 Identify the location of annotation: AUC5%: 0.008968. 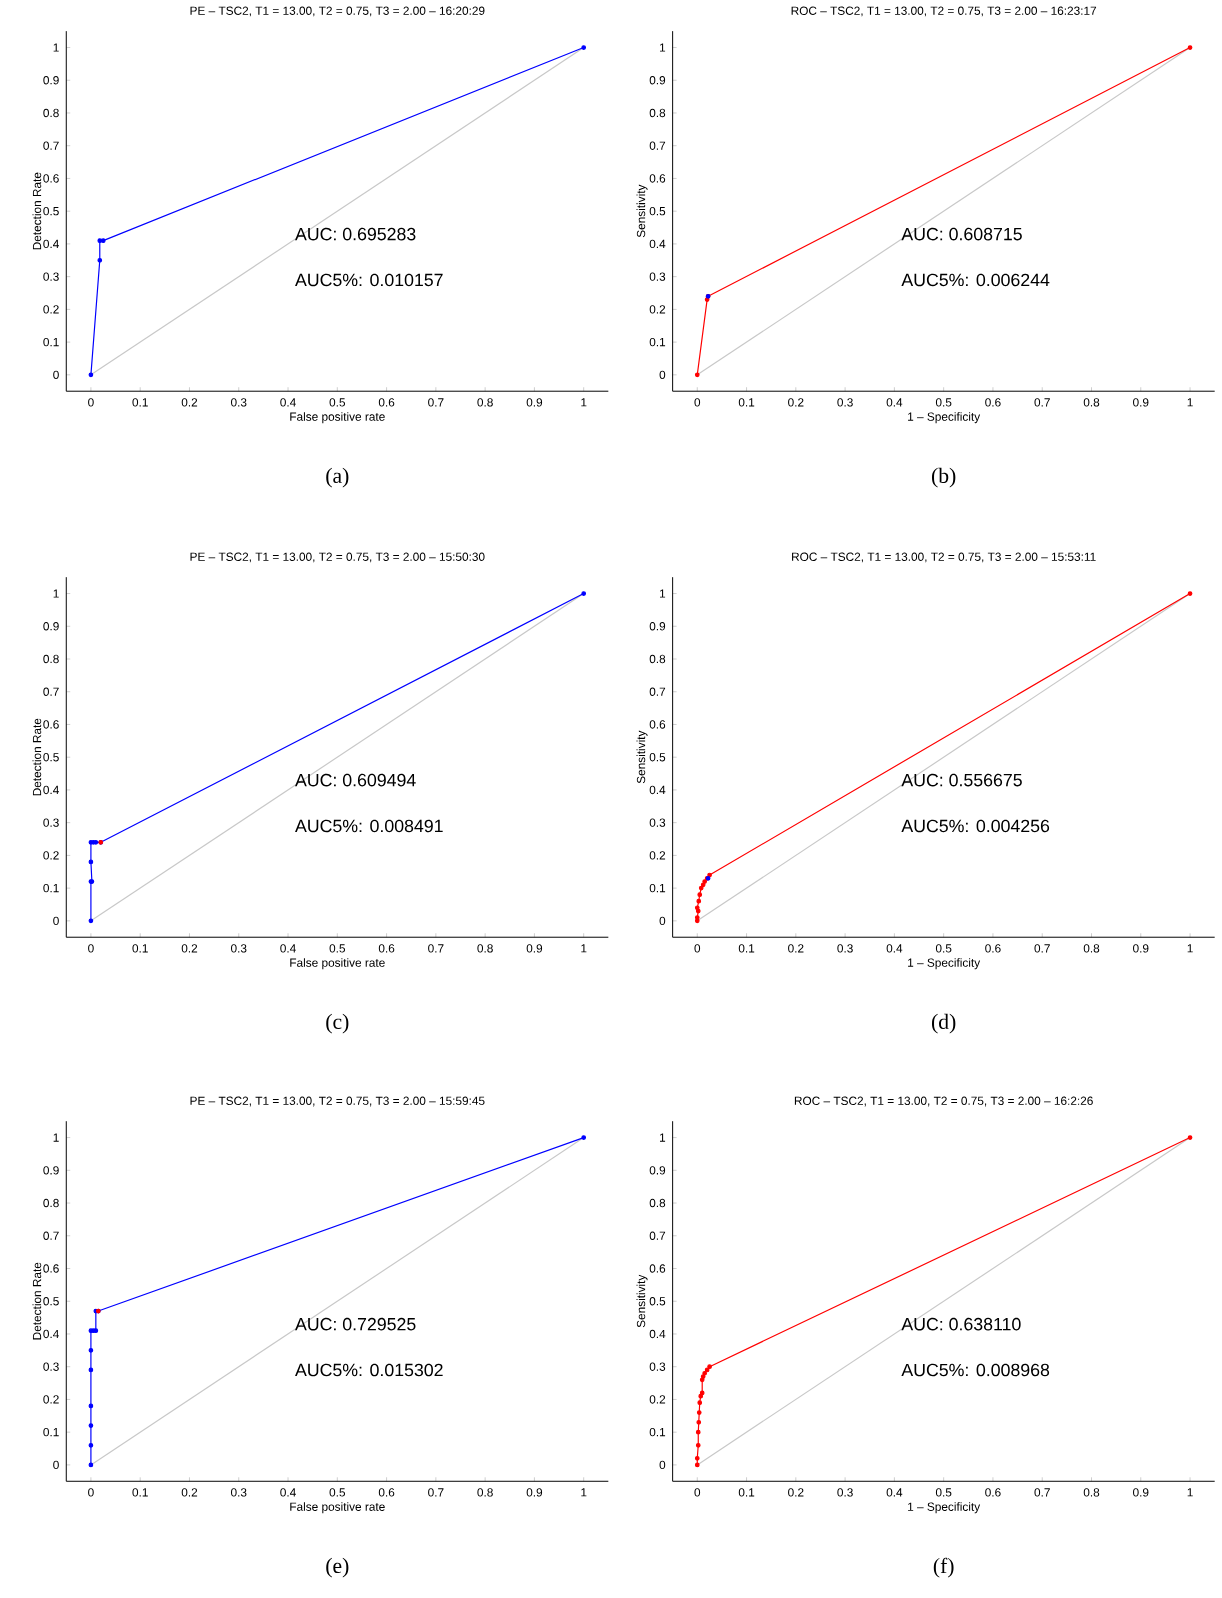
(975, 1370).